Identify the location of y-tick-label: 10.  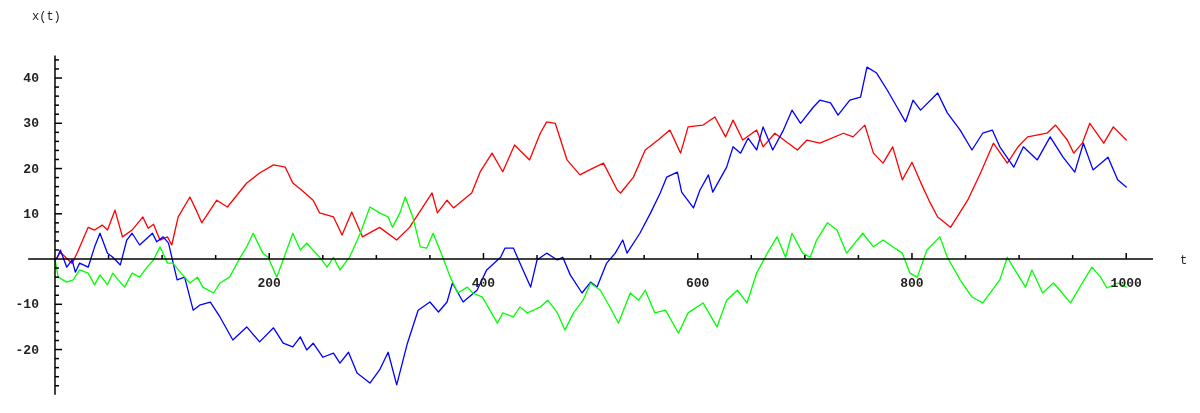
(31, 214).